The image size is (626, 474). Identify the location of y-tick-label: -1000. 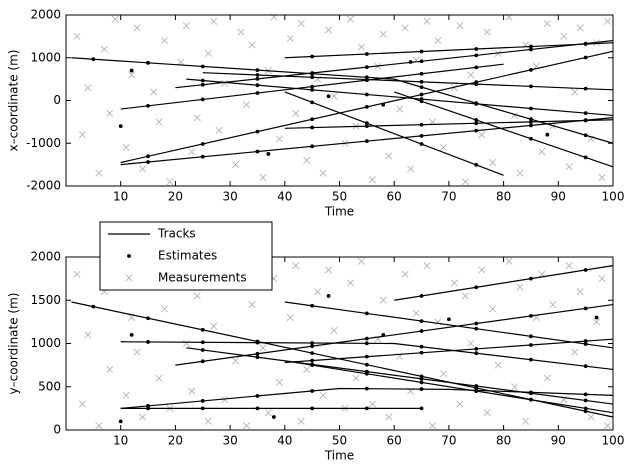
(43, 143).